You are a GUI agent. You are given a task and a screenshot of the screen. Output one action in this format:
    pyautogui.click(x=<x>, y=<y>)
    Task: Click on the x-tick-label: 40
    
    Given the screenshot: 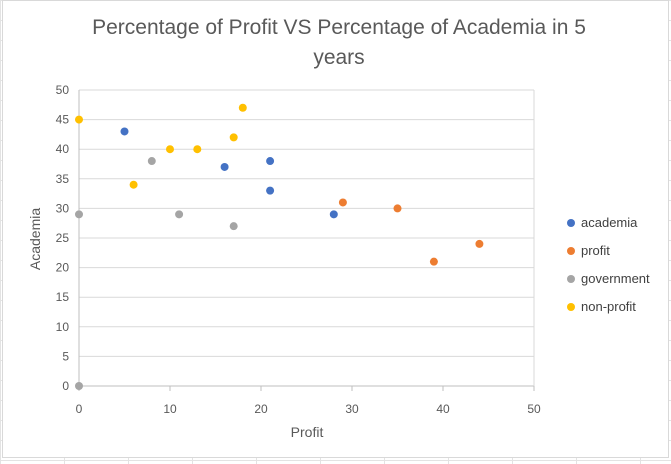 What is the action you would take?
    pyautogui.click(x=443, y=409)
    